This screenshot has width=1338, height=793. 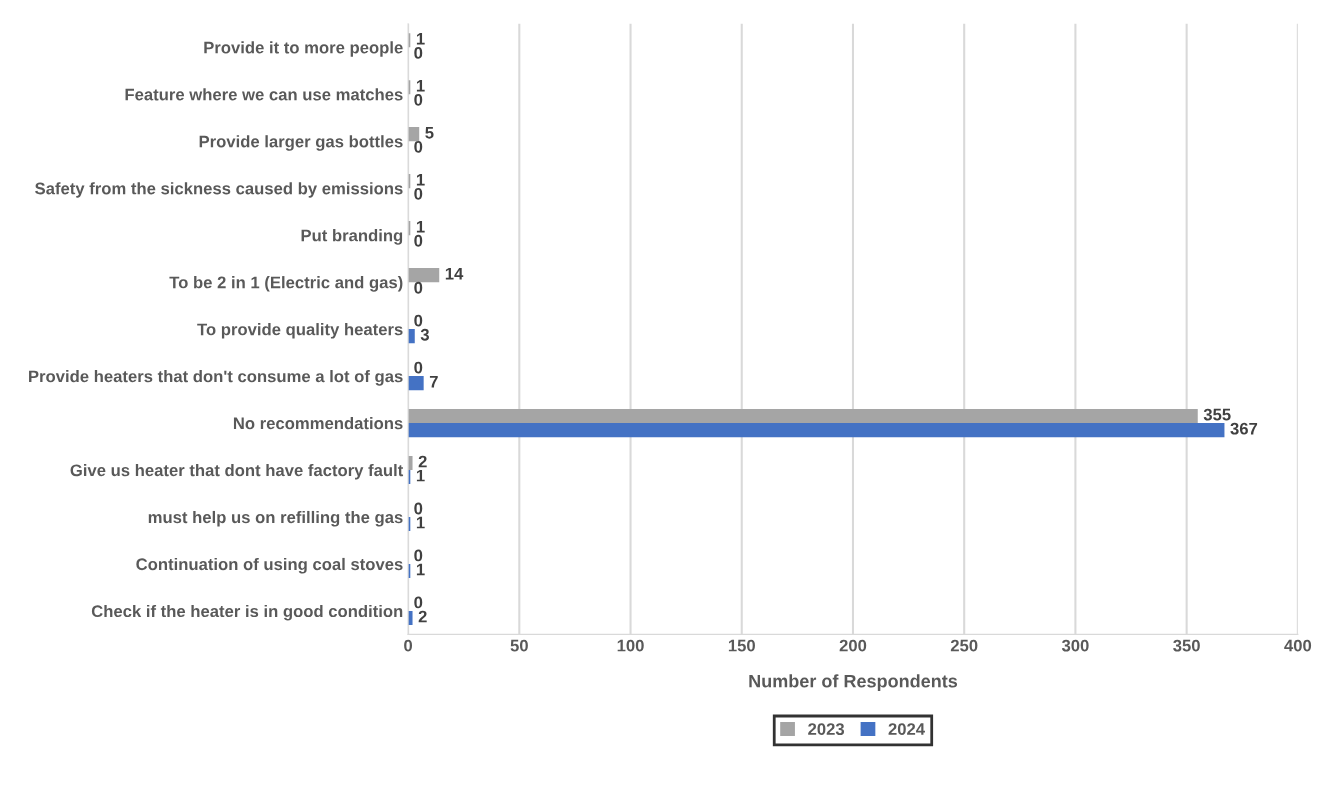 What do you see at coordinates (741, 645) in the screenshot?
I see `x-tick-label: 150` at bounding box center [741, 645].